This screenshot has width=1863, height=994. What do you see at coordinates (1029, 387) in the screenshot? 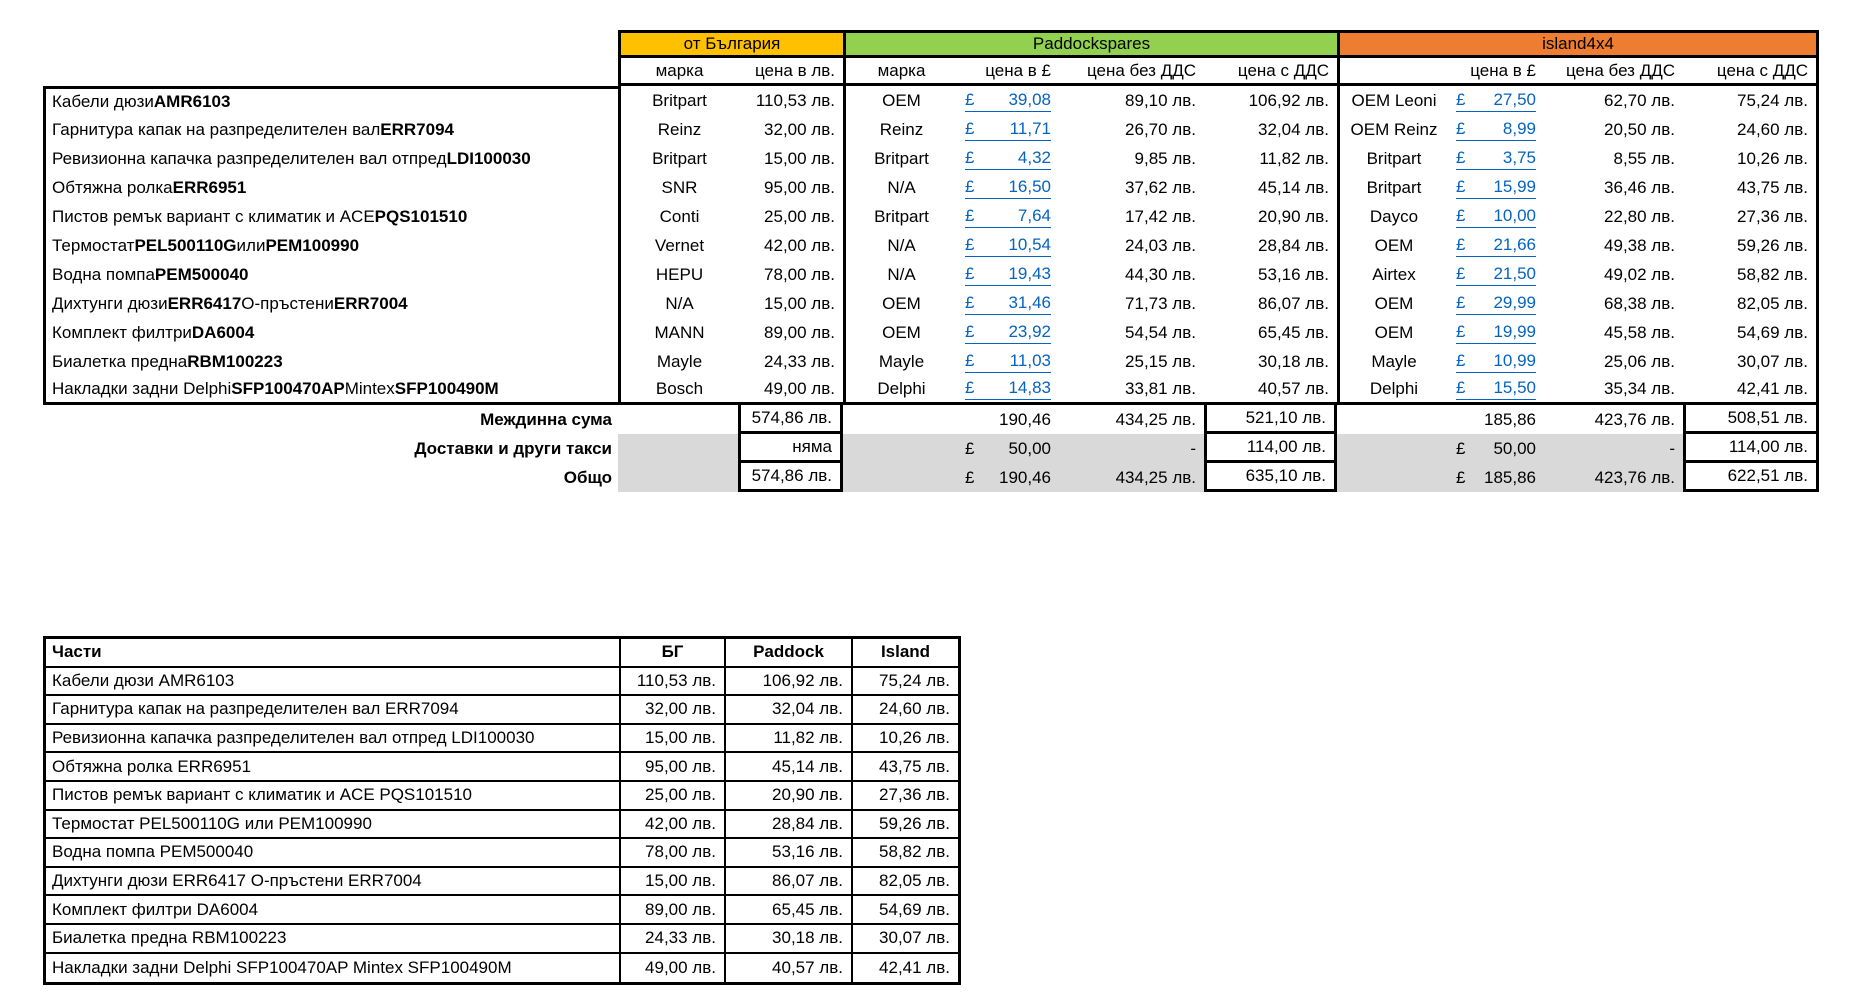
I see `paddock-gbp-value: 14,83` at bounding box center [1029, 387].